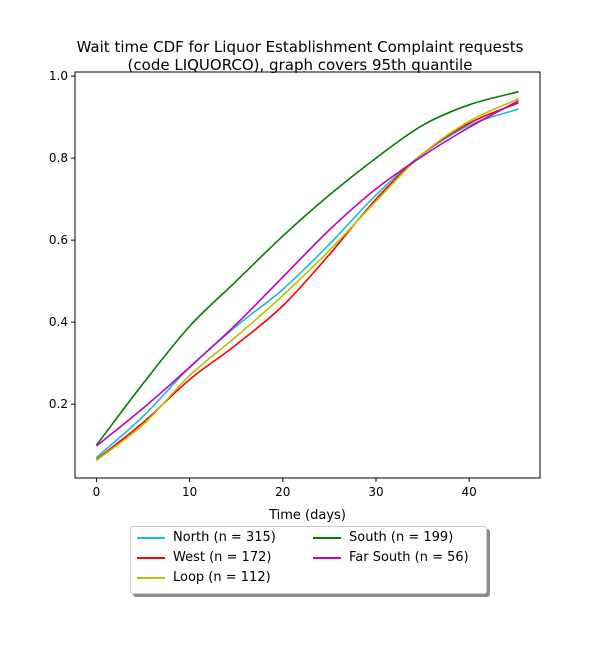 This screenshot has width=600, height=650. Describe the element at coordinates (327, 558) in the screenshot. I see `legend-swatch-far-south` at that location.